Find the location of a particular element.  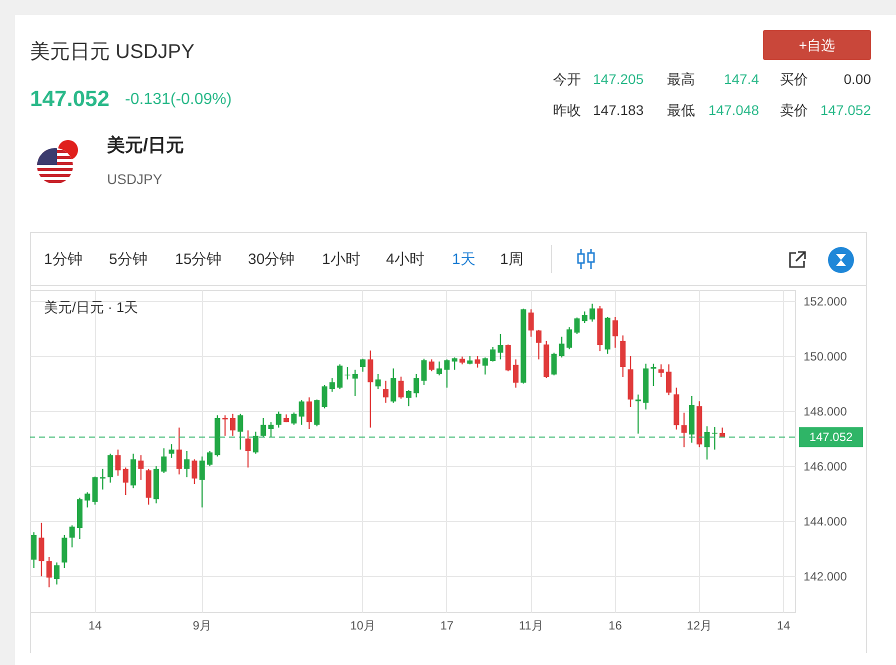

text: 147.183 is located at coordinates (618, 110).